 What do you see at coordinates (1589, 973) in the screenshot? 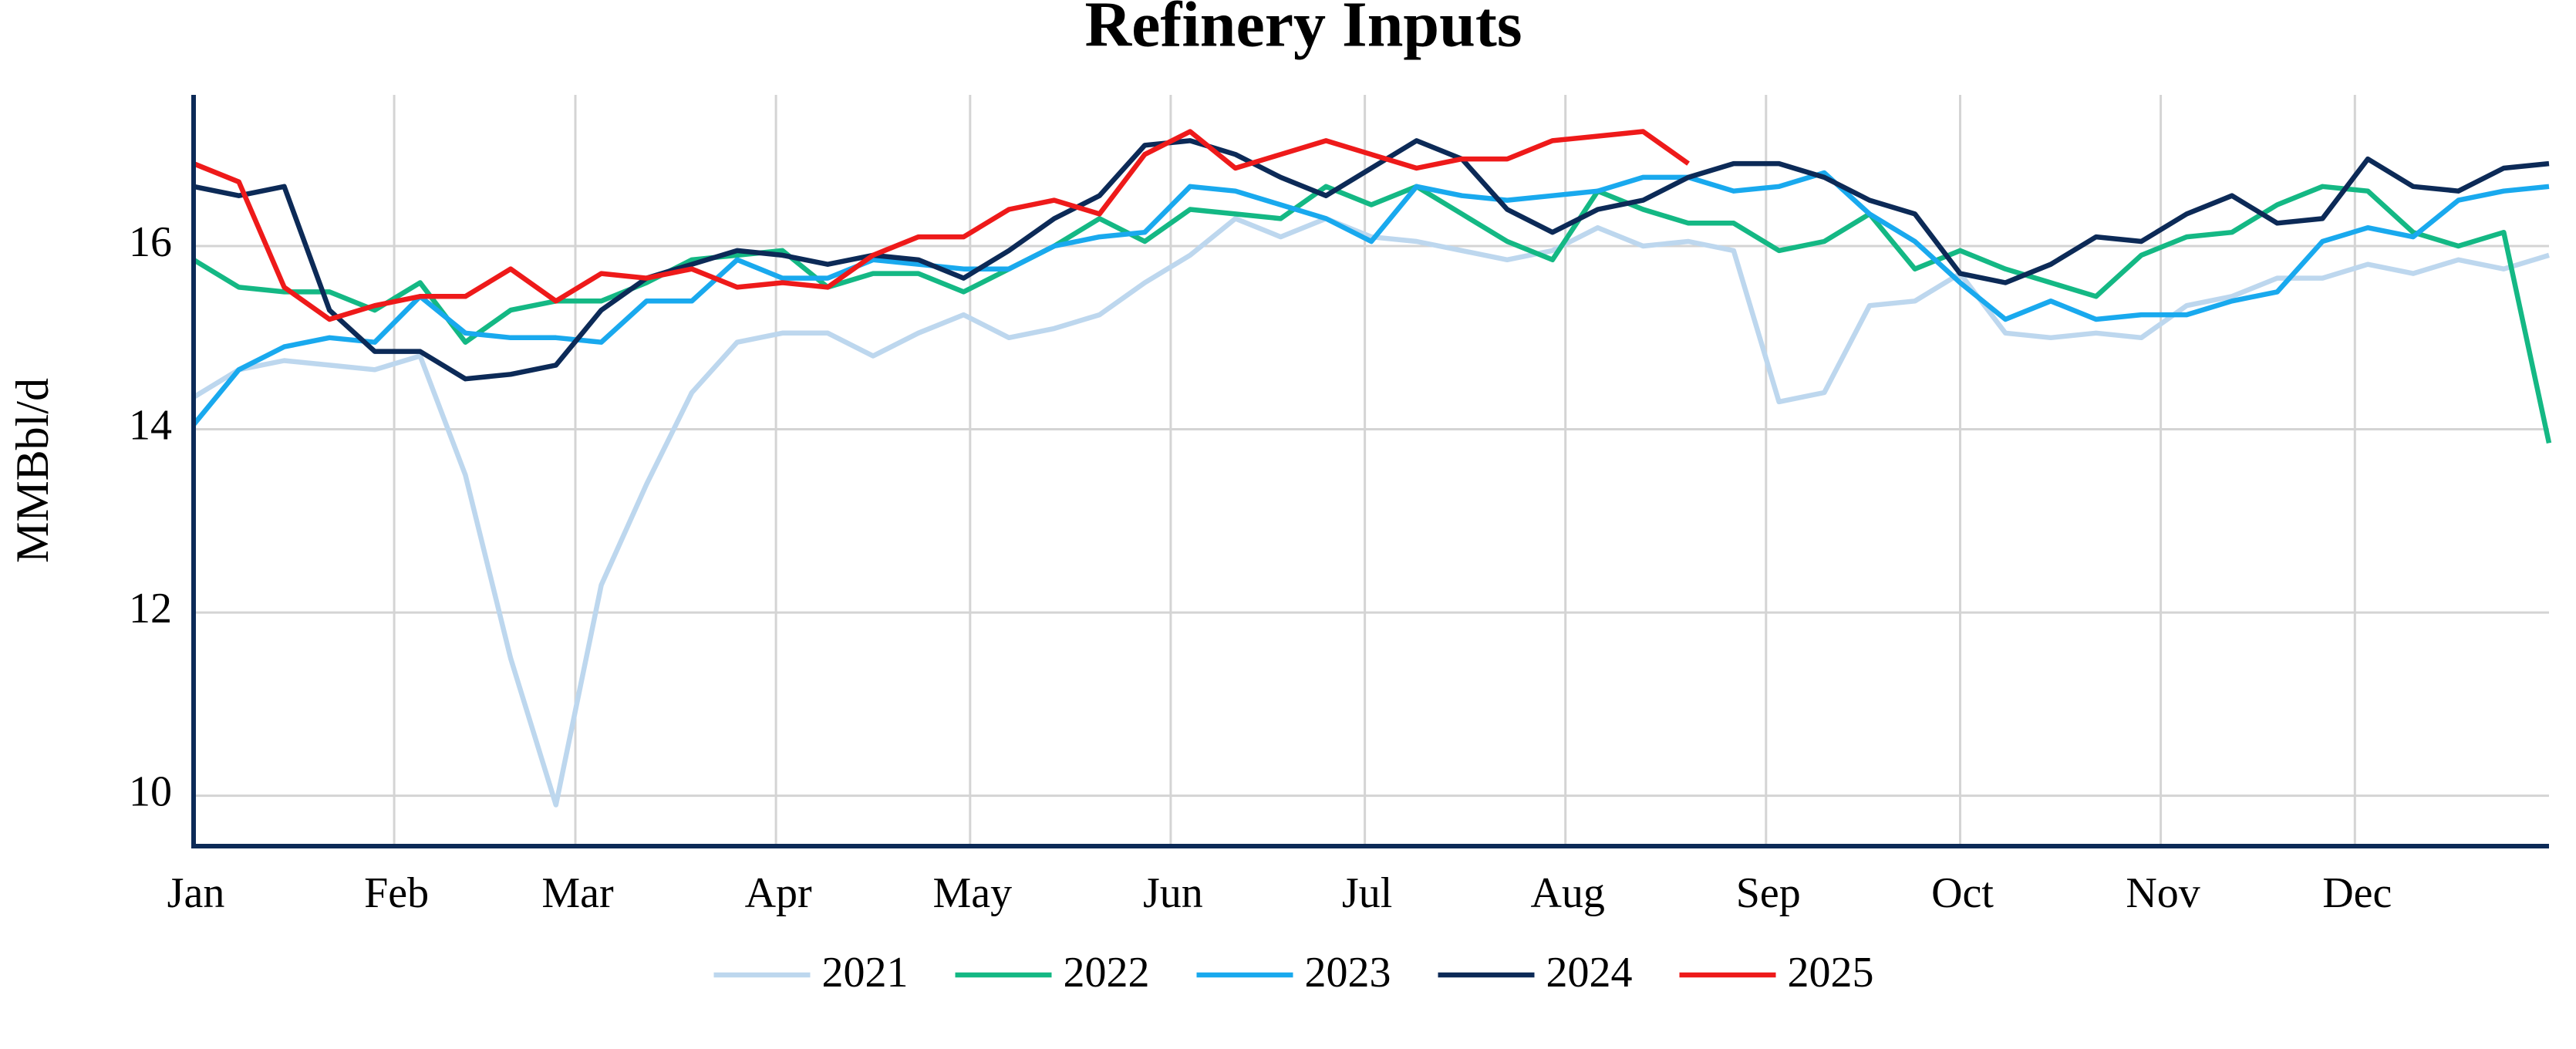
I see `legend-label: 2024` at bounding box center [1589, 973].